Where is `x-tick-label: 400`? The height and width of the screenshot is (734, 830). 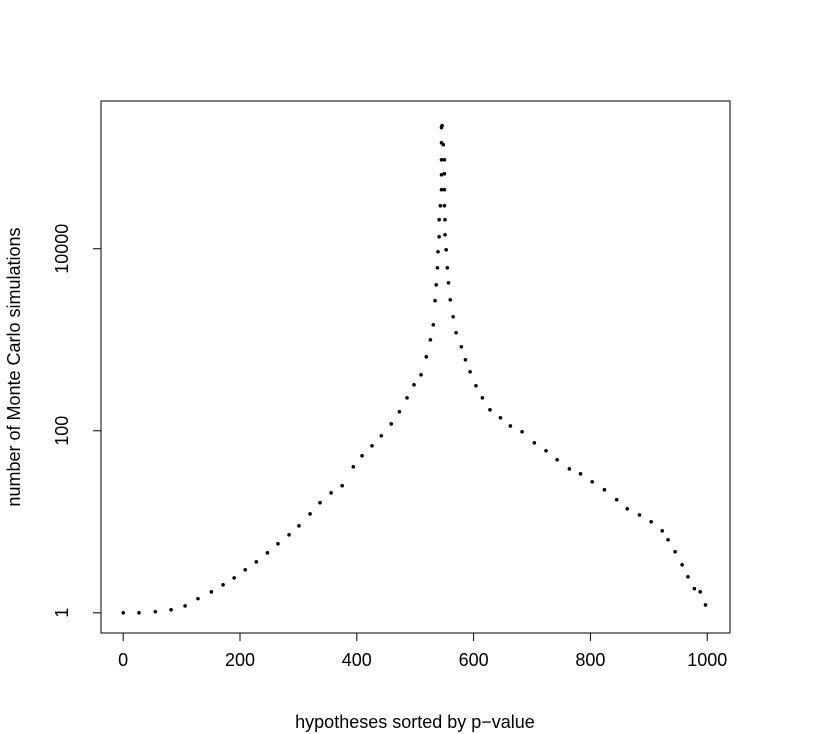 x-tick-label: 400 is located at coordinates (357, 660).